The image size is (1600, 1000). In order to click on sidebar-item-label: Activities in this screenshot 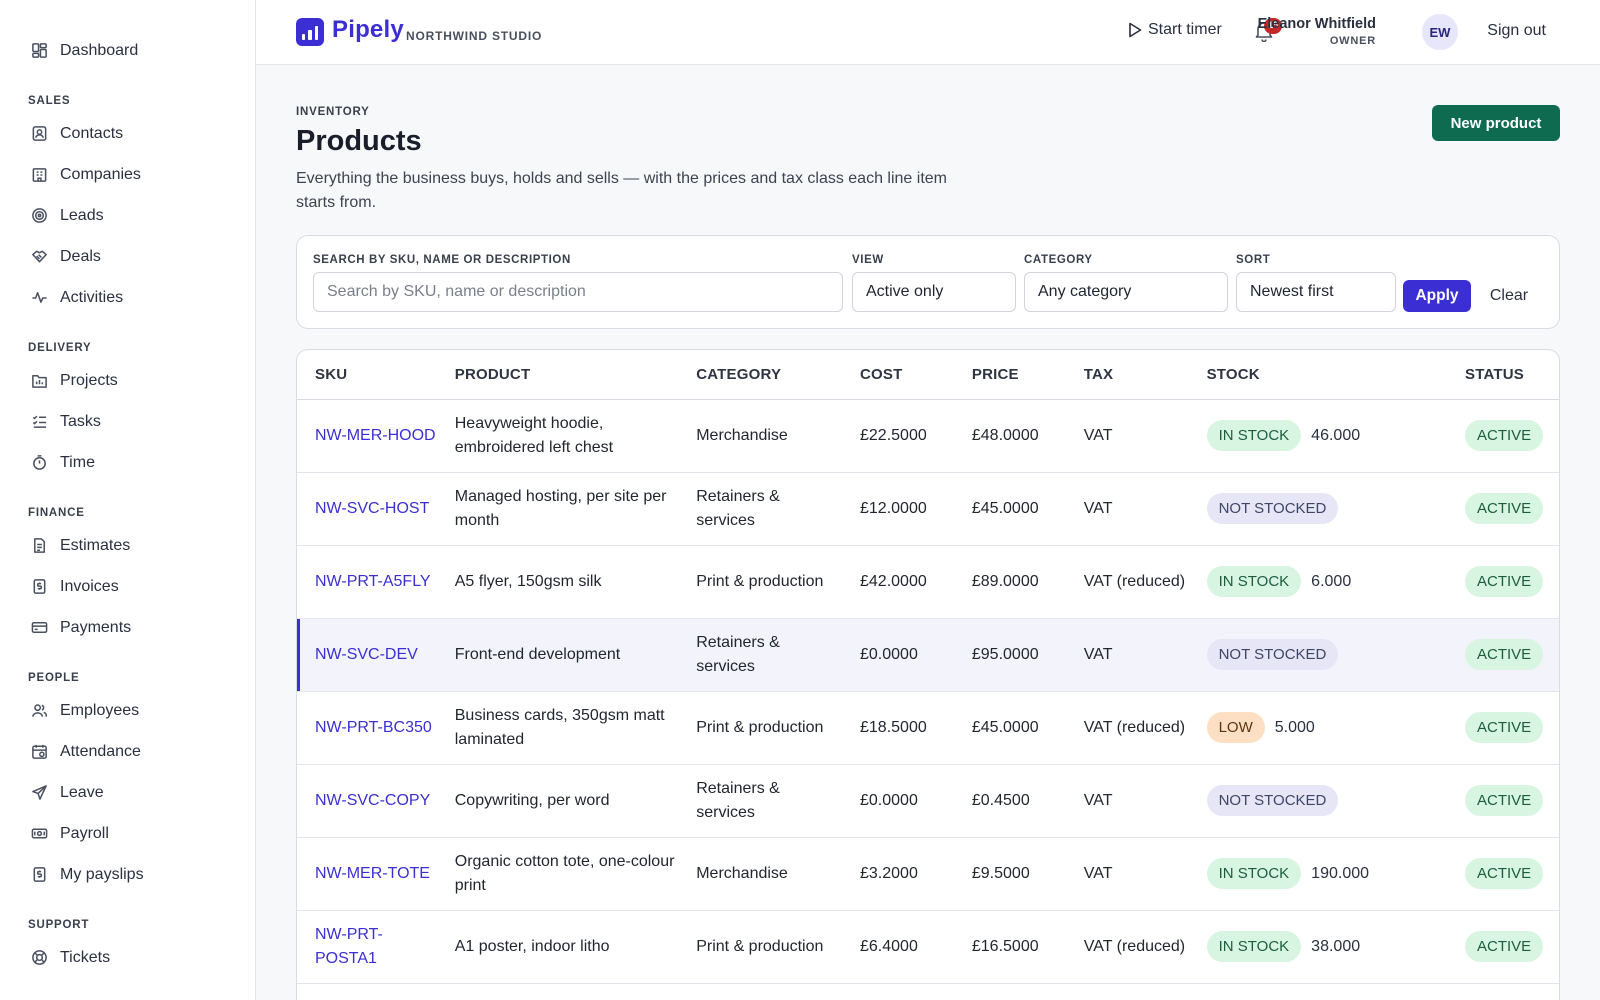, I will do `click(92, 297)`.